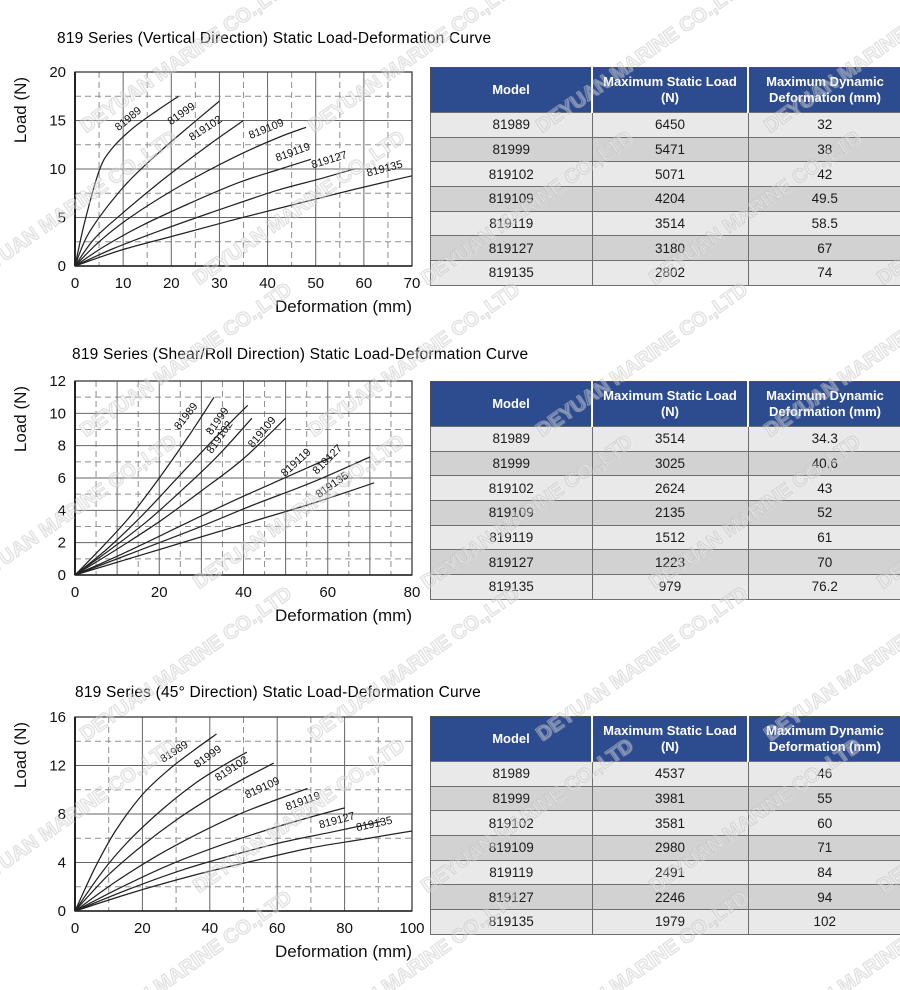  I want to click on table-cell: 84, so click(823, 872).